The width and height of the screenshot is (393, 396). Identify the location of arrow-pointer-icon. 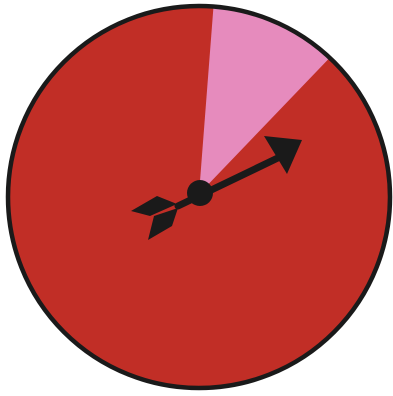
(216, 188).